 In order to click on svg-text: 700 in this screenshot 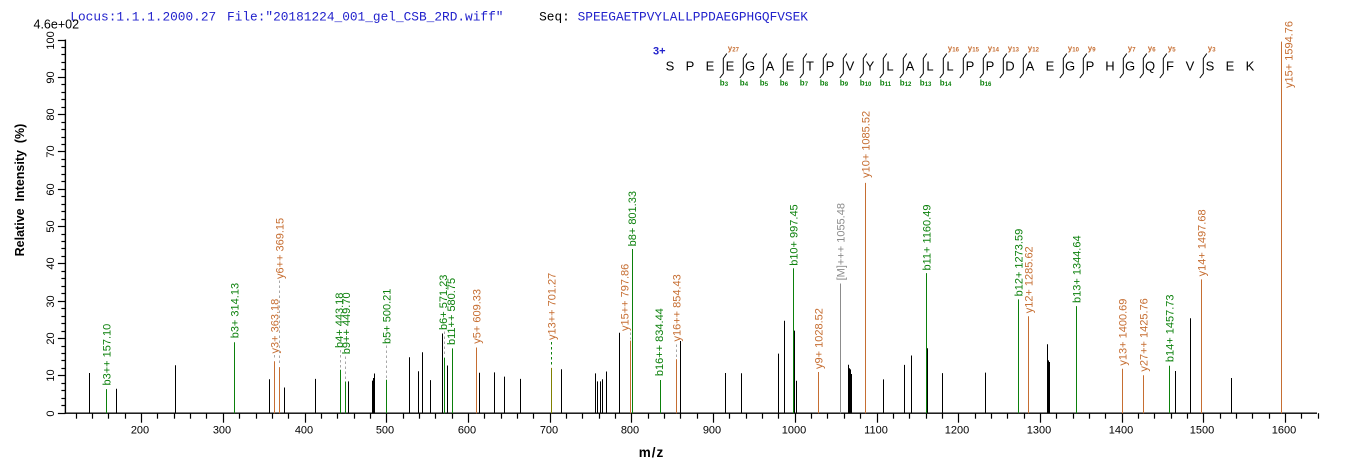, I will do `click(549, 431)`.